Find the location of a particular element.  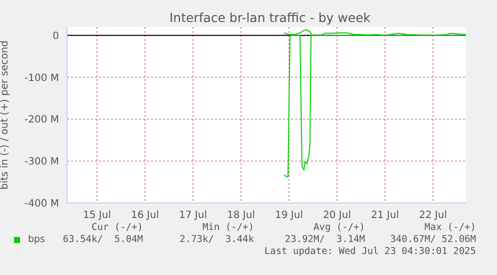

y-tick-label: 0 is located at coordinates (55, 36).